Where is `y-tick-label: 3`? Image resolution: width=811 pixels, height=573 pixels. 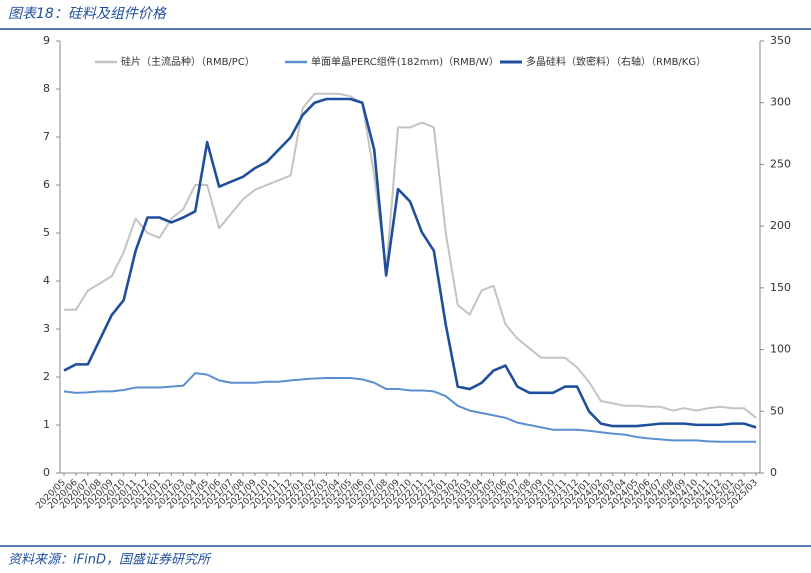 y-tick-label: 3 is located at coordinates (46, 328).